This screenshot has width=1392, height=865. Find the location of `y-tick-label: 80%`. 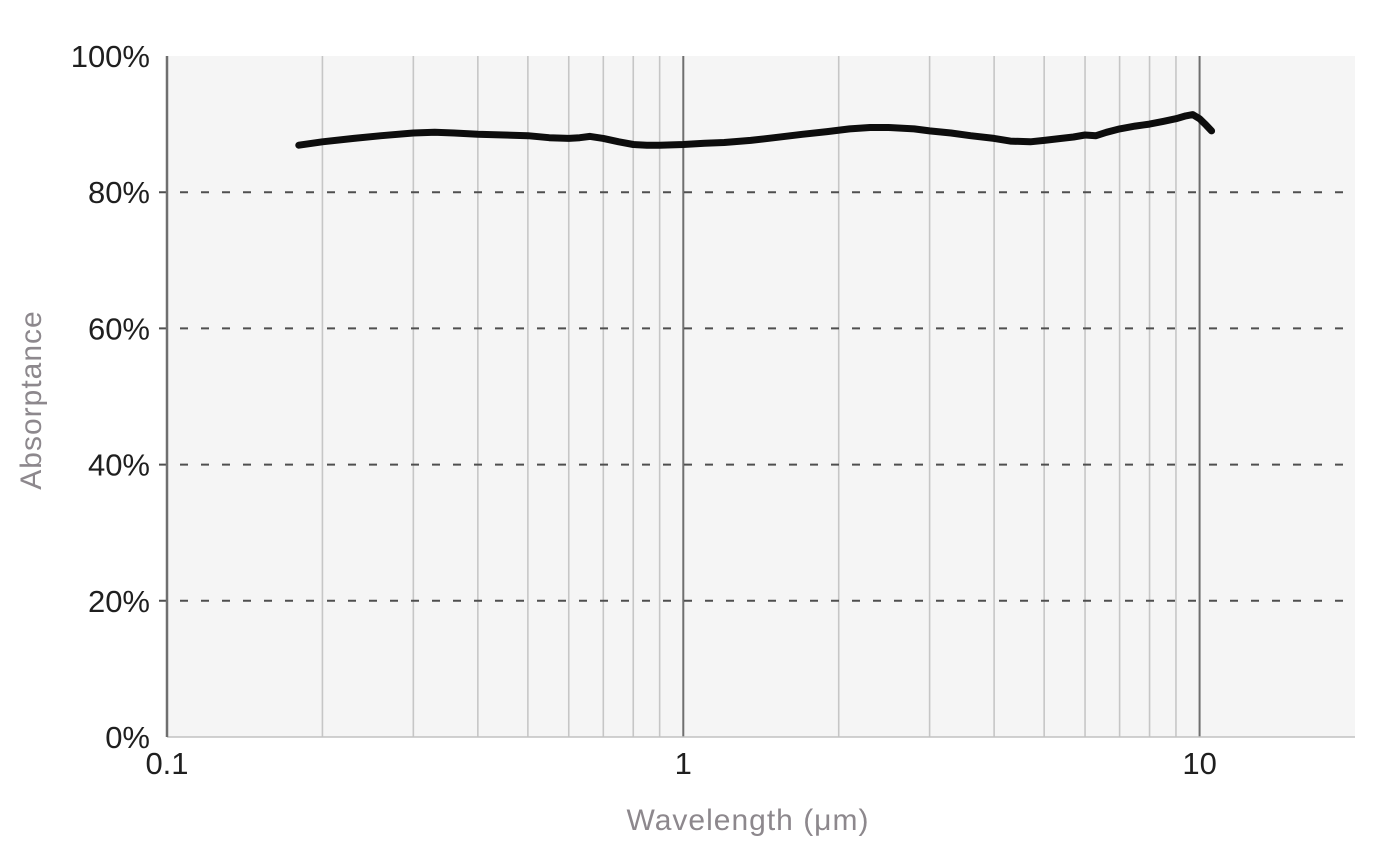

y-tick-label: 80% is located at coordinates (119, 192).